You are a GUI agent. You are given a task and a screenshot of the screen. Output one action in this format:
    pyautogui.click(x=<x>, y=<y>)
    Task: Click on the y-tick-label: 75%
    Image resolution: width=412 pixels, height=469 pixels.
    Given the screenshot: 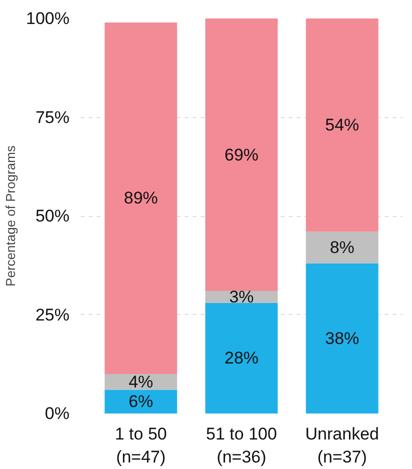 What is the action you would take?
    pyautogui.click(x=52, y=117)
    